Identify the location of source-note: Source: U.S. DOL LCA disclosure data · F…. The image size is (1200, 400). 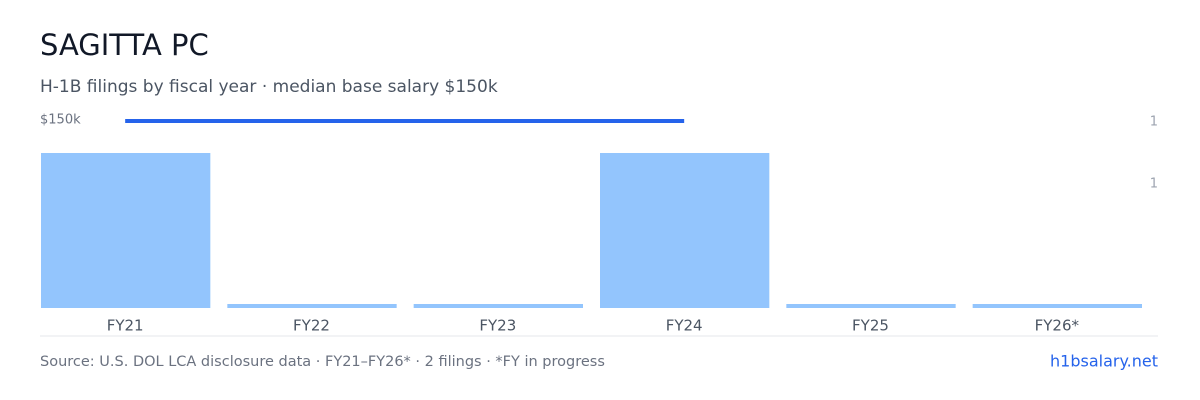
(322, 362).